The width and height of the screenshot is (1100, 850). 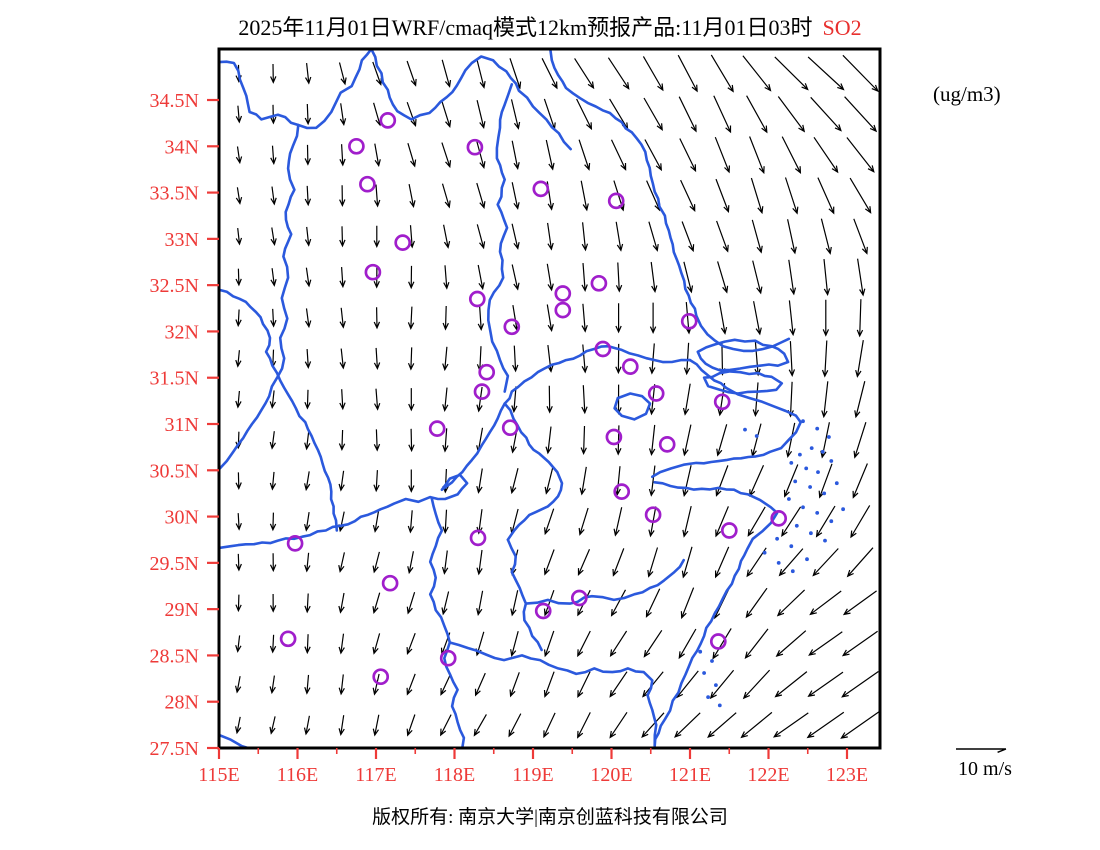 I want to click on lat-tick-label: 34.5N, so click(x=174, y=101).